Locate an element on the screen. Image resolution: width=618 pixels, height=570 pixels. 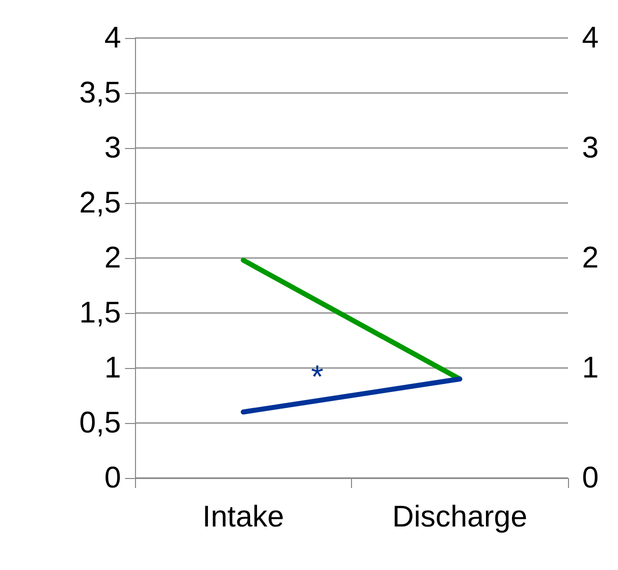
annotation: * is located at coordinates (317, 376).